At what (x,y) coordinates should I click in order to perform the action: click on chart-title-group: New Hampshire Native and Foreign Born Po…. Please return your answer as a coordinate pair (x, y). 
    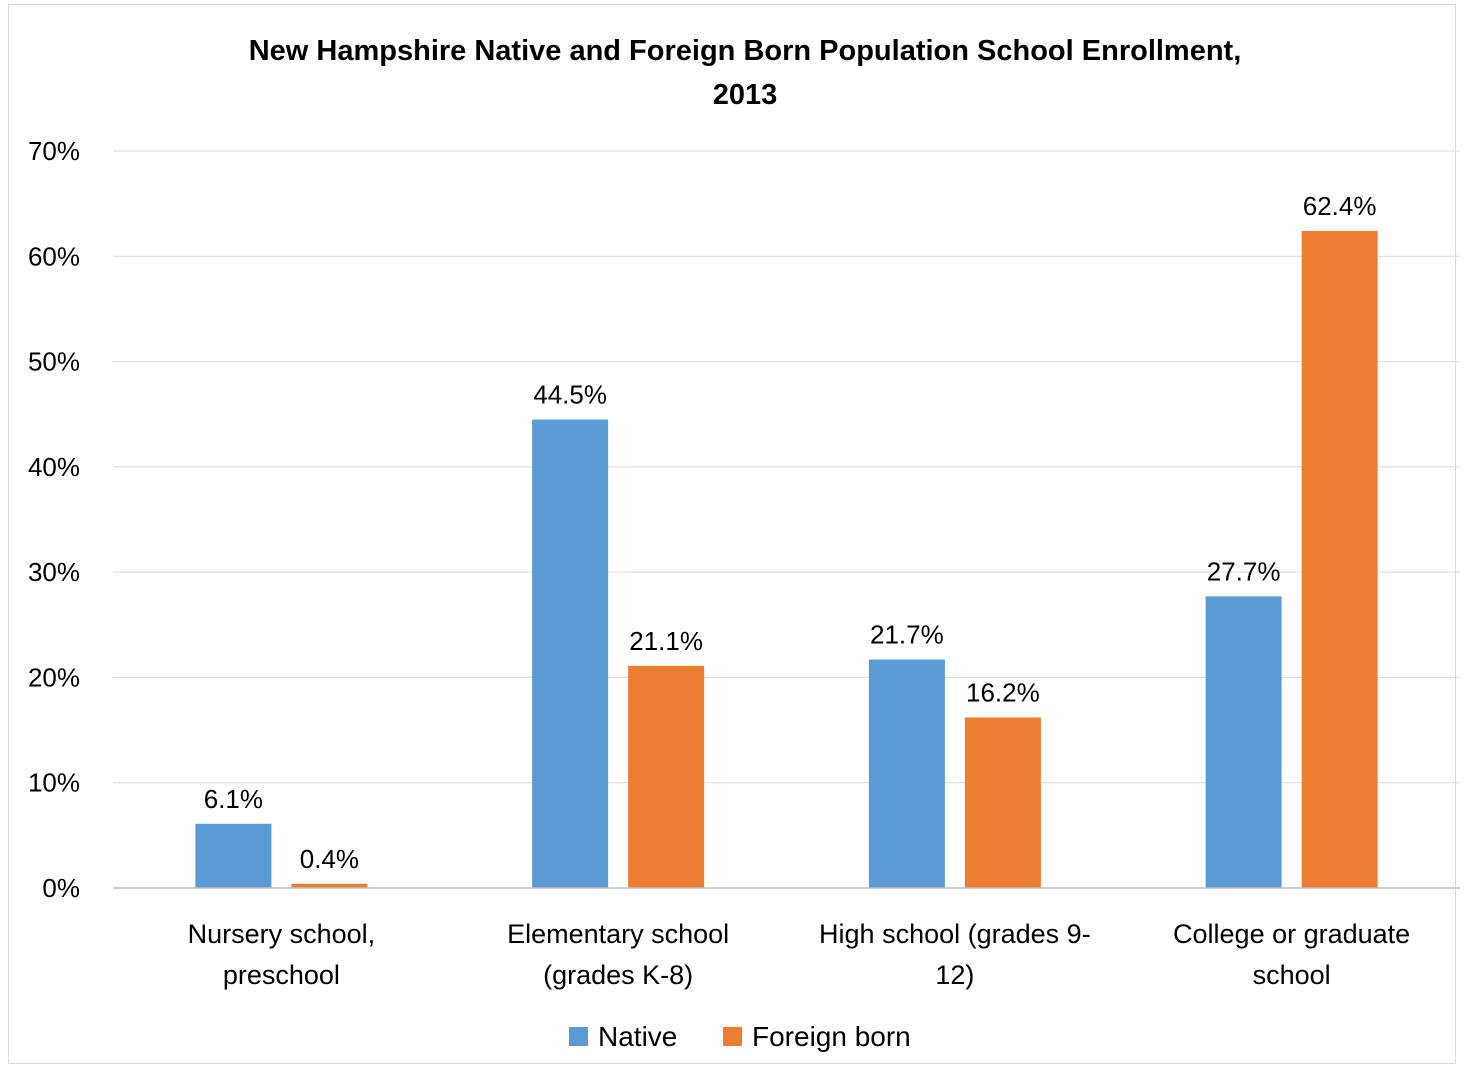
    Looking at the image, I should click on (745, 73).